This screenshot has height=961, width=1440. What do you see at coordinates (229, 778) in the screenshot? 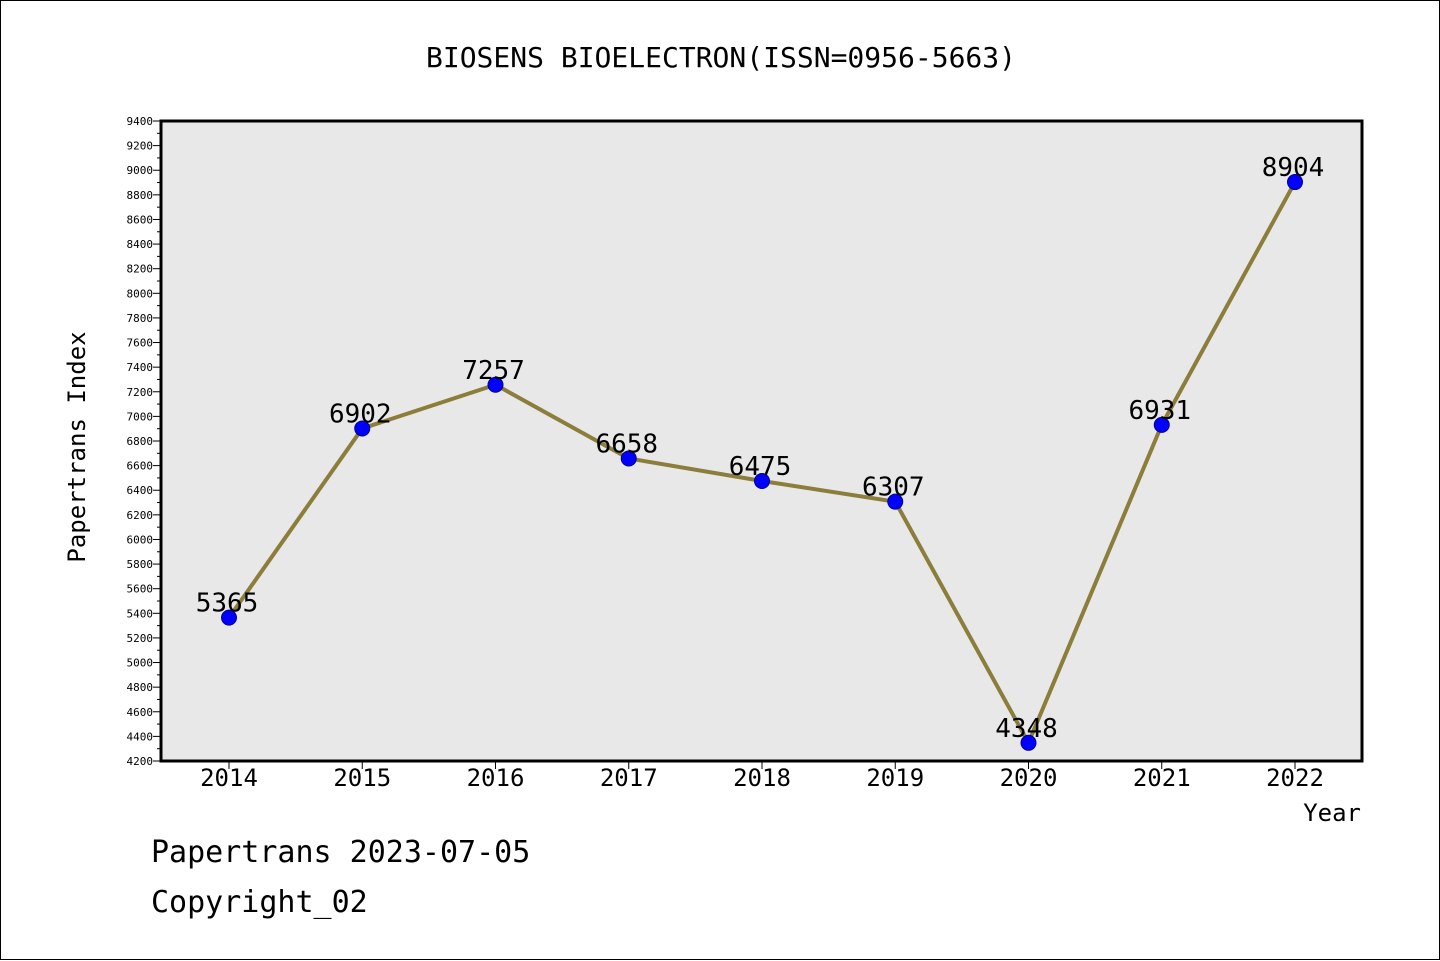
I see `x-tick-label-2014: 2014` at bounding box center [229, 778].